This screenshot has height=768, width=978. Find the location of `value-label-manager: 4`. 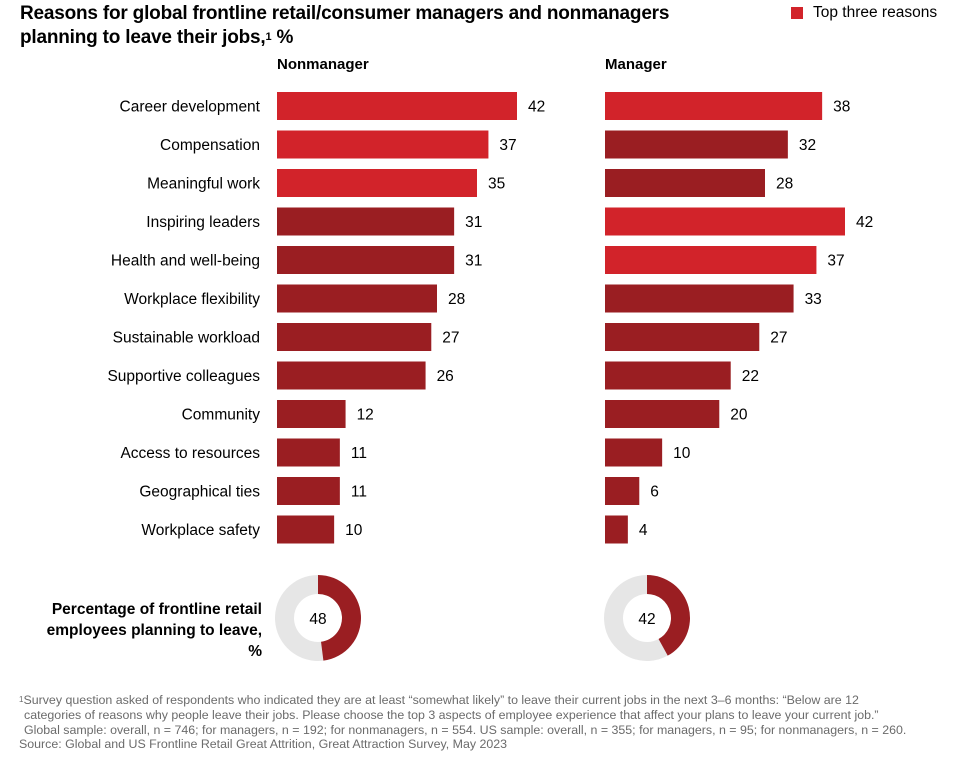

value-label-manager: 4 is located at coordinates (643, 530).